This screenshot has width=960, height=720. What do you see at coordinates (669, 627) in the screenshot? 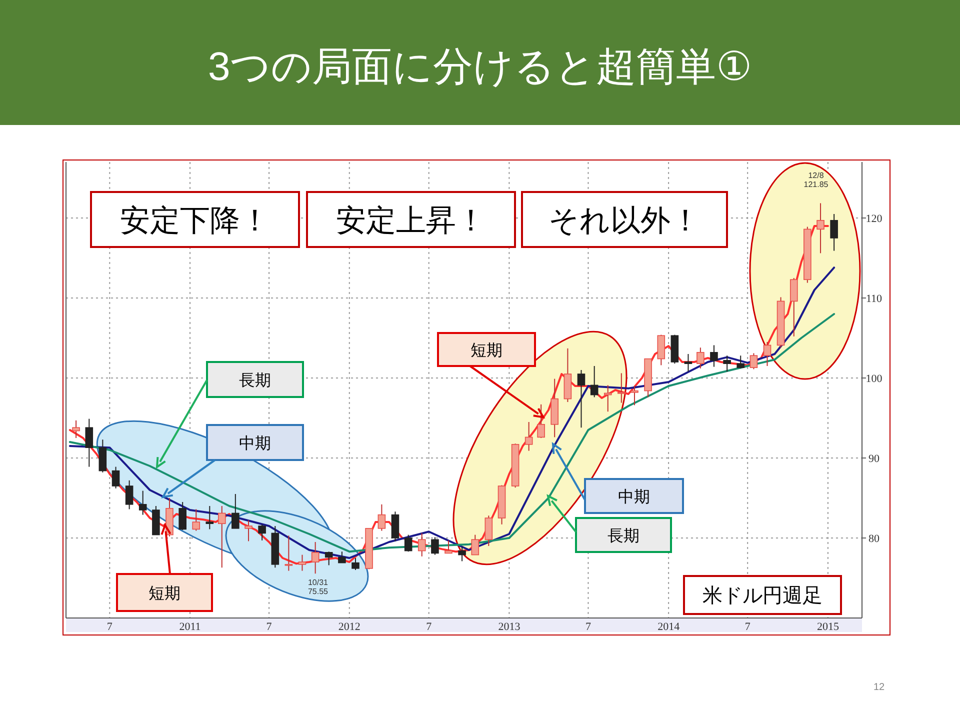
I see `x-tick-label: 2014` at bounding box center [669, 627].